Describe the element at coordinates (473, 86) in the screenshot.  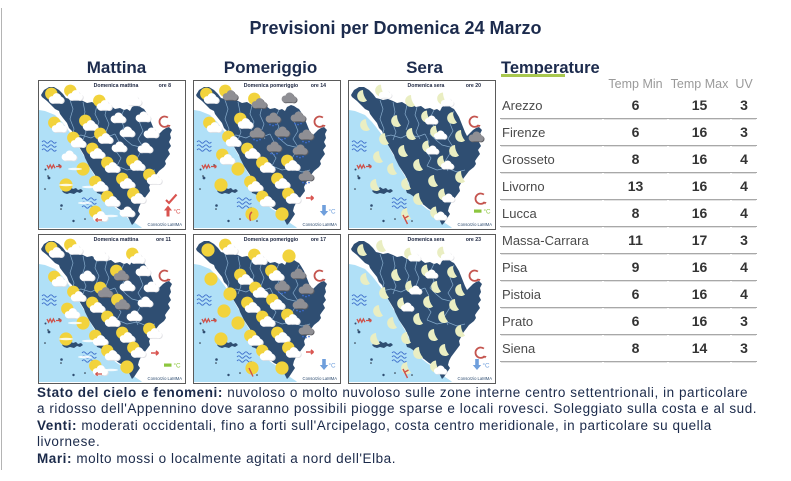
I see `svg-text: ore 20` at that location.